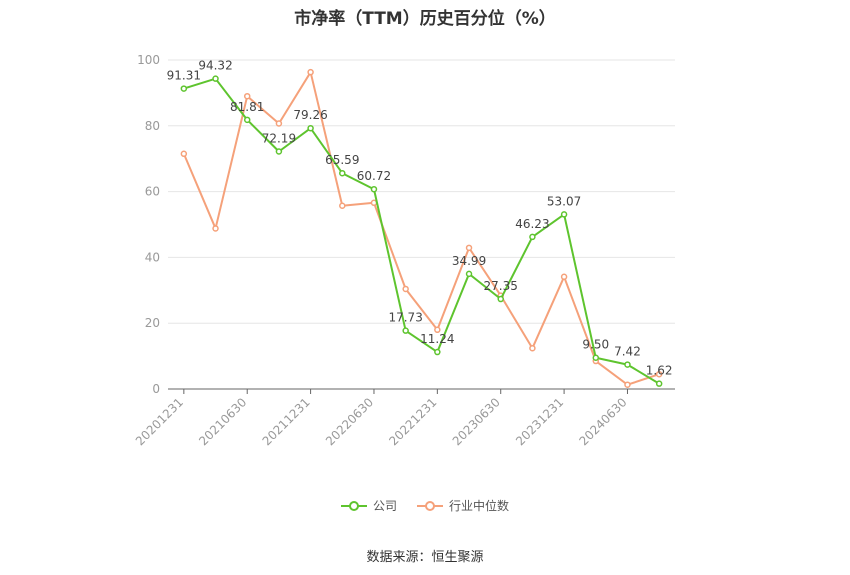 Image resolution: width=850 pixels, height=575 pixels. Describe the element at coordinates (152, 192) in the screenshot. I see `y-tick-label: 60` at that location.